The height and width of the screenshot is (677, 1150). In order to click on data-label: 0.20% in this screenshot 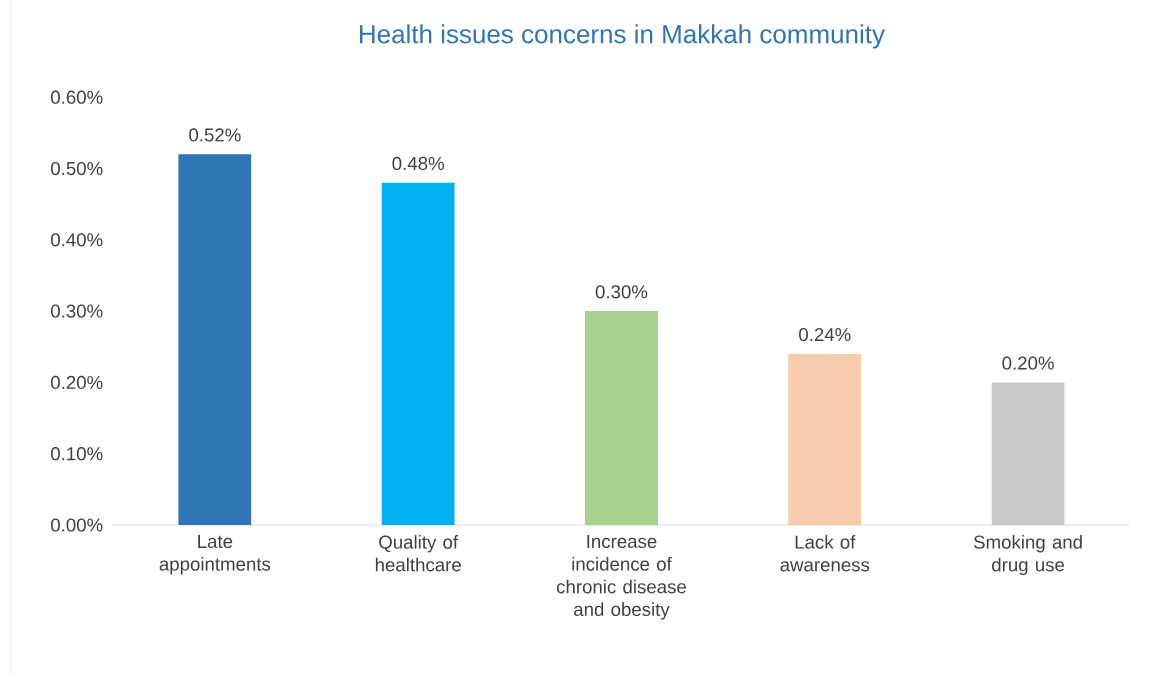, I will do `click(1028, 363)`.